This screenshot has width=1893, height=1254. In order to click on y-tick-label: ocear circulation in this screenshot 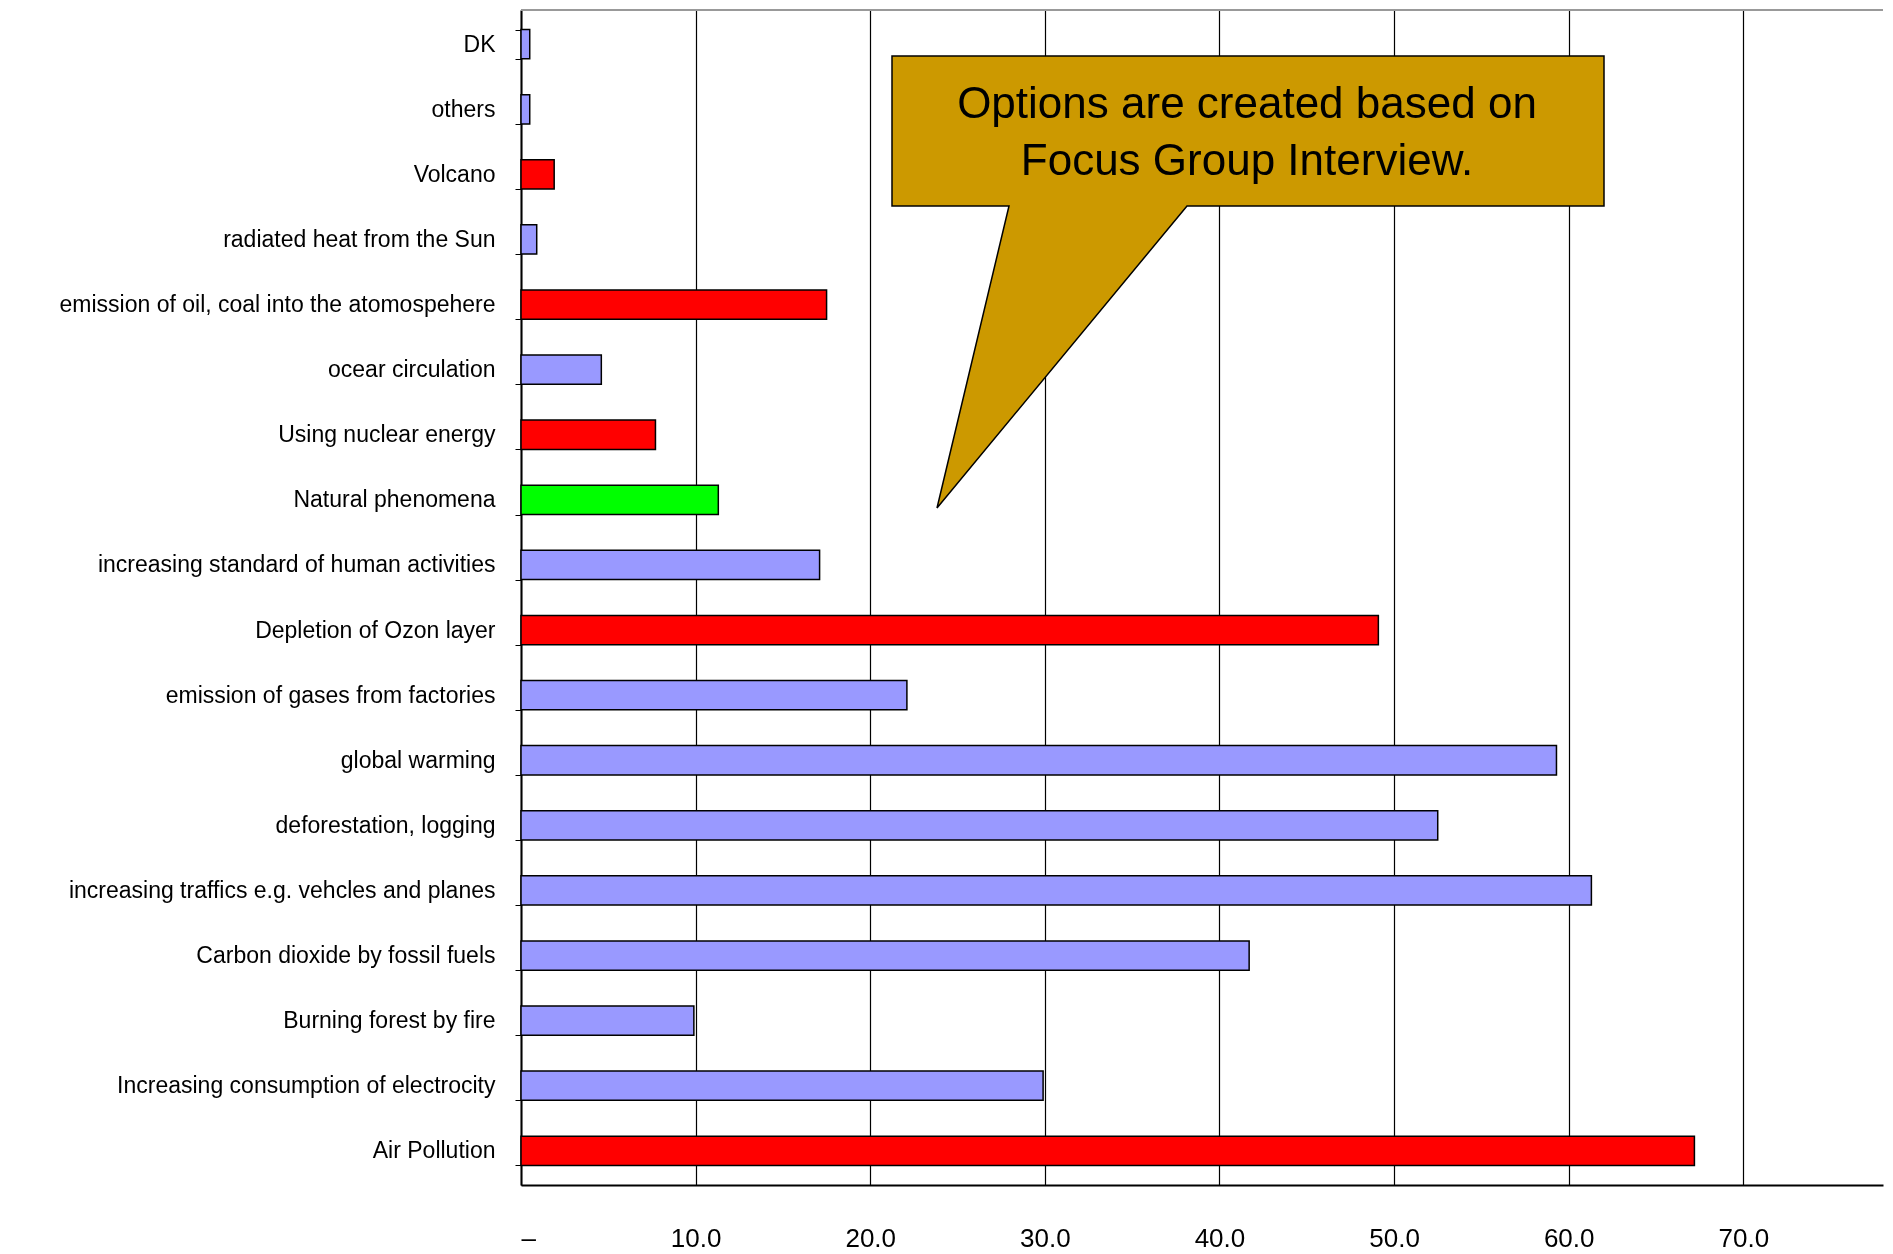, I will do `click(412, 369)`.